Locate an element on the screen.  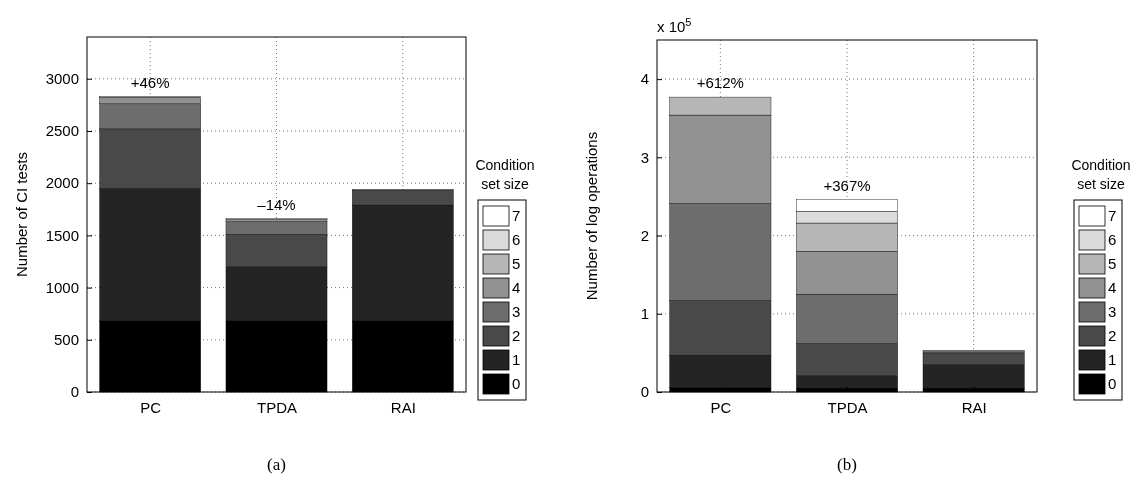
text: (a) is located at coordinates (276, 464).